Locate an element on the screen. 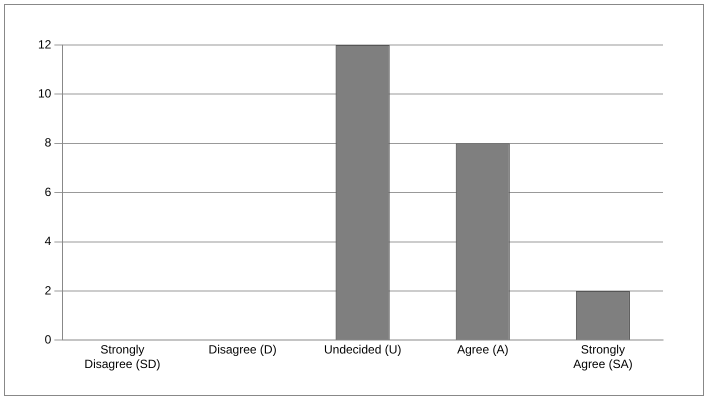 The height and width of the screenshot is (402, 710). y-tick-label: 4 is located at coordinates (48, 241).